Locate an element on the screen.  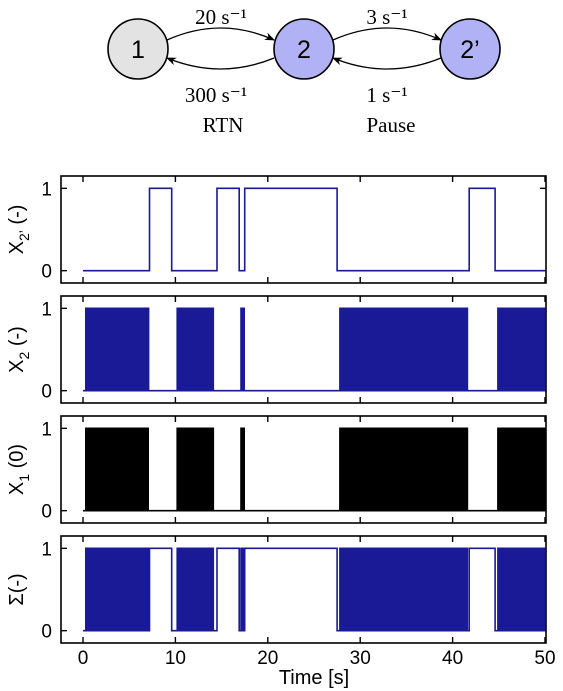
state-2prime-label: 2’ is located at coordinates (469, 50).